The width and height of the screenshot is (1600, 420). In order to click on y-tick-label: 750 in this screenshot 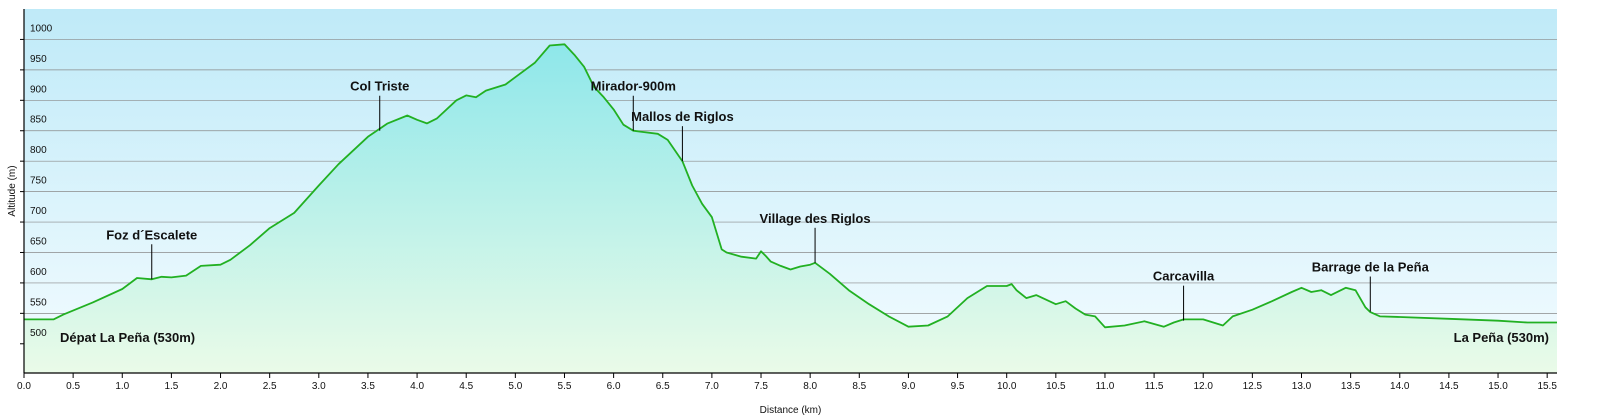, I will do `click(38, 181)`.